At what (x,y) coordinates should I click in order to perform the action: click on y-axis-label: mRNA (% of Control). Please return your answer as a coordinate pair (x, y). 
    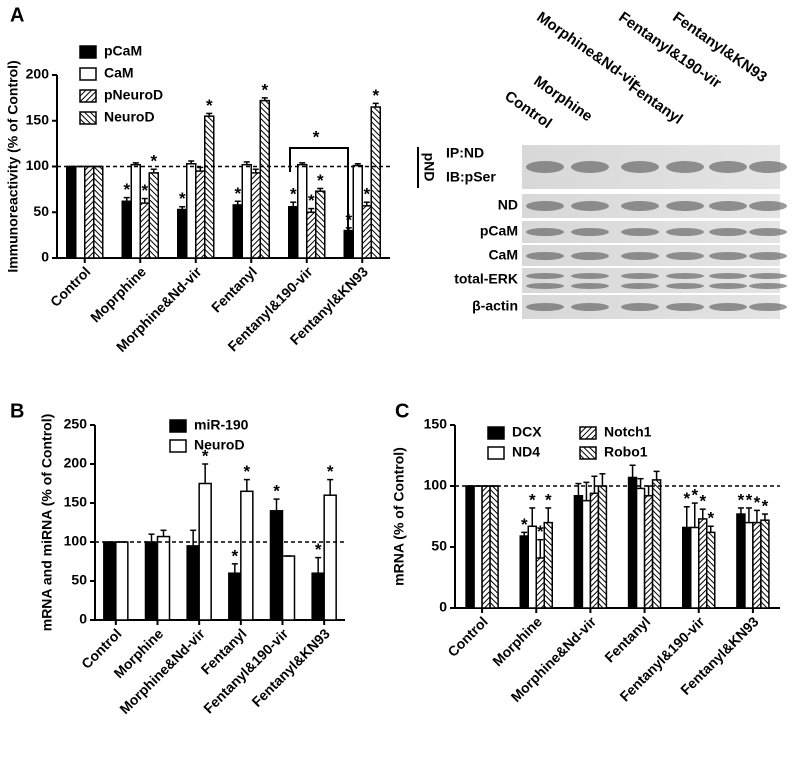
    Looking at the image, I should click on (399, 516).